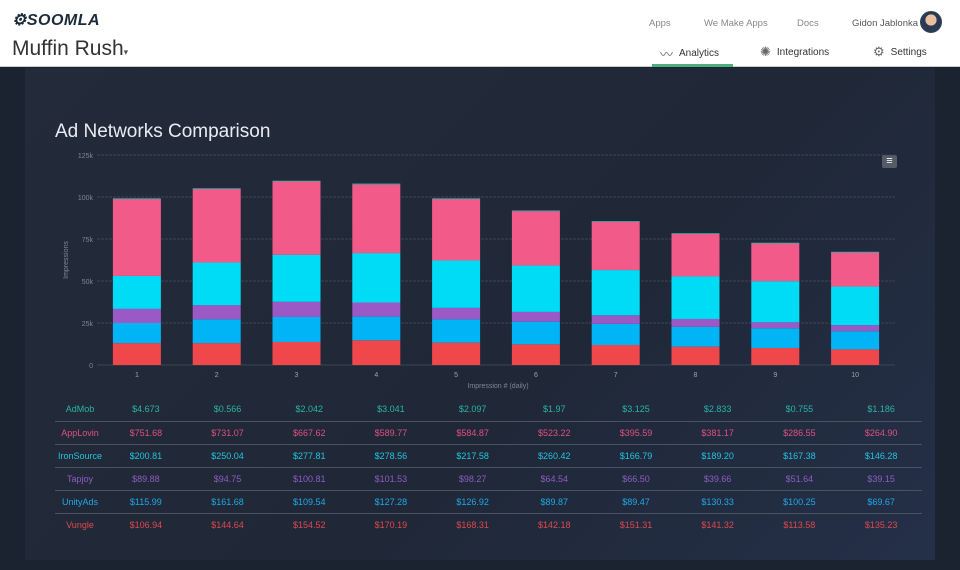  What do you see at coordinates (717, 502) in the screenshot?
I see `revenue-cell: $130.33` at bounding box center [717, 502].